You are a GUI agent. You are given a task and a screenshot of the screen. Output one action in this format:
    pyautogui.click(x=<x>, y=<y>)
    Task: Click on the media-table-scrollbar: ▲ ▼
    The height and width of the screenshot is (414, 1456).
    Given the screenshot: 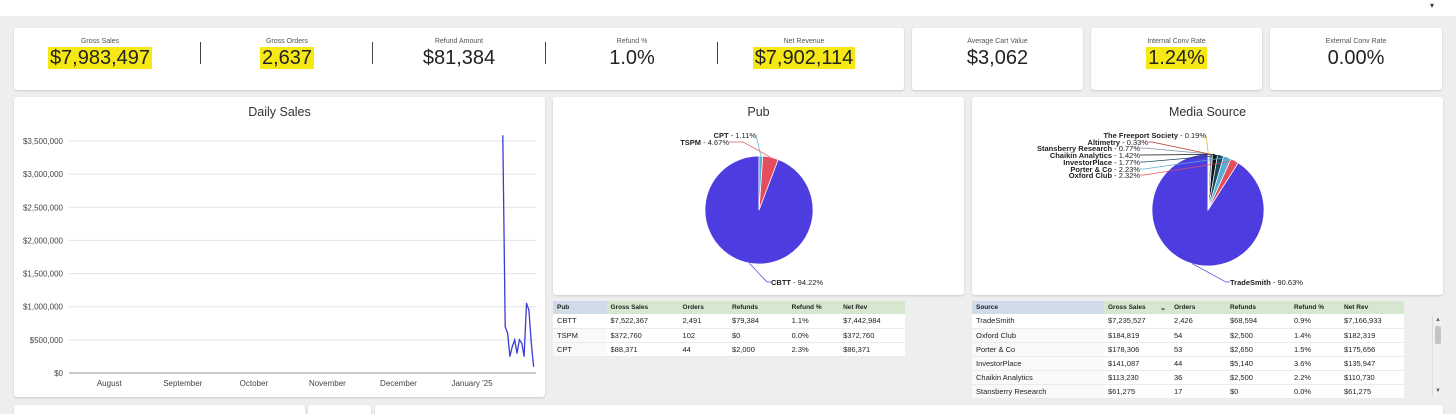 What is the action you would take?
    pyautogui.click(x=1437, y=356)
    